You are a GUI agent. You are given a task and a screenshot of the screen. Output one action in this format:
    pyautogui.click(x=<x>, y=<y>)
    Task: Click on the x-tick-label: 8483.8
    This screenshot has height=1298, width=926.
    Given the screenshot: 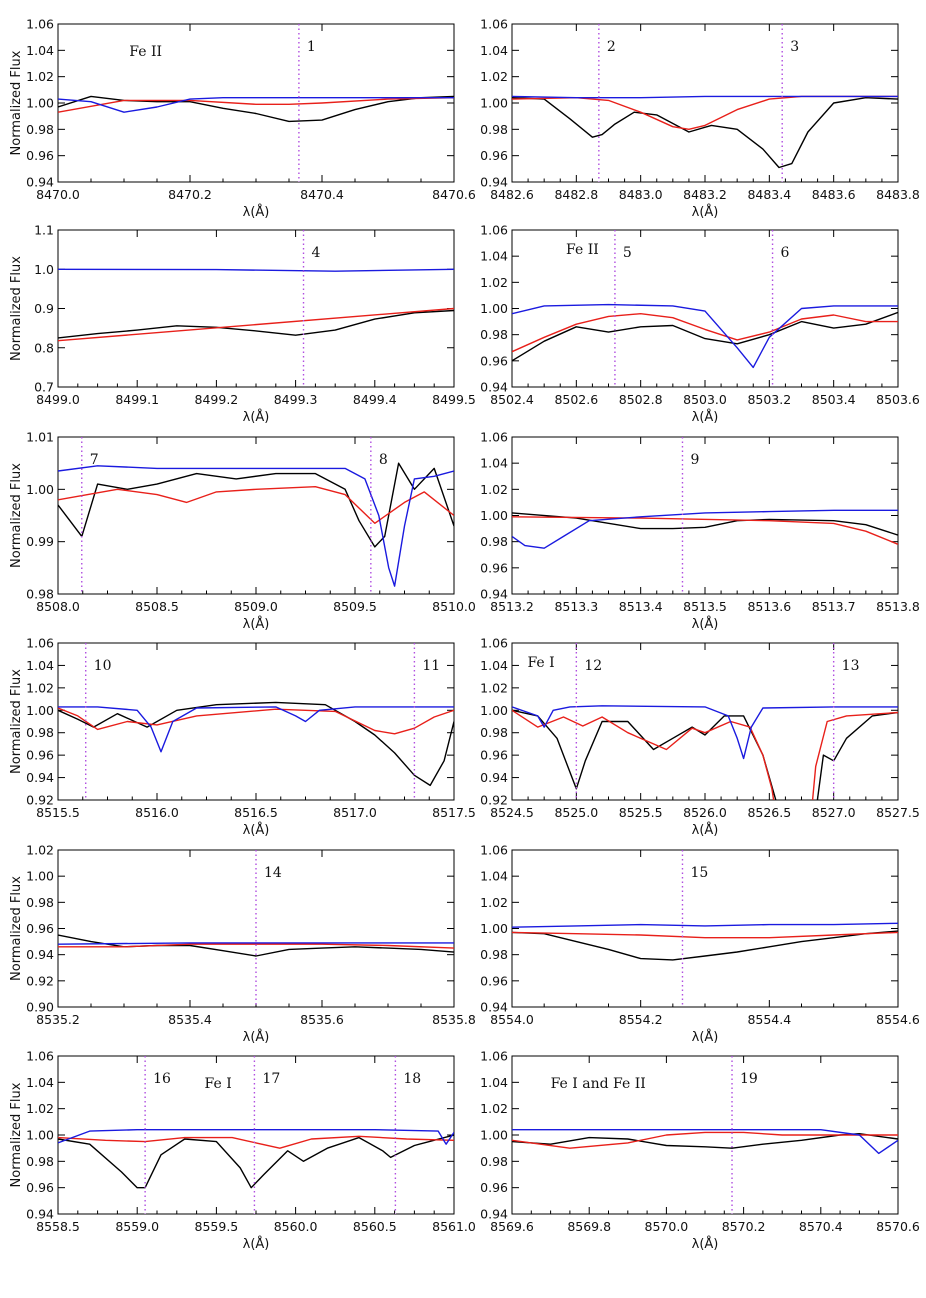 What is the action you would take?
    pyautogui.click(x=898, y=194)
    